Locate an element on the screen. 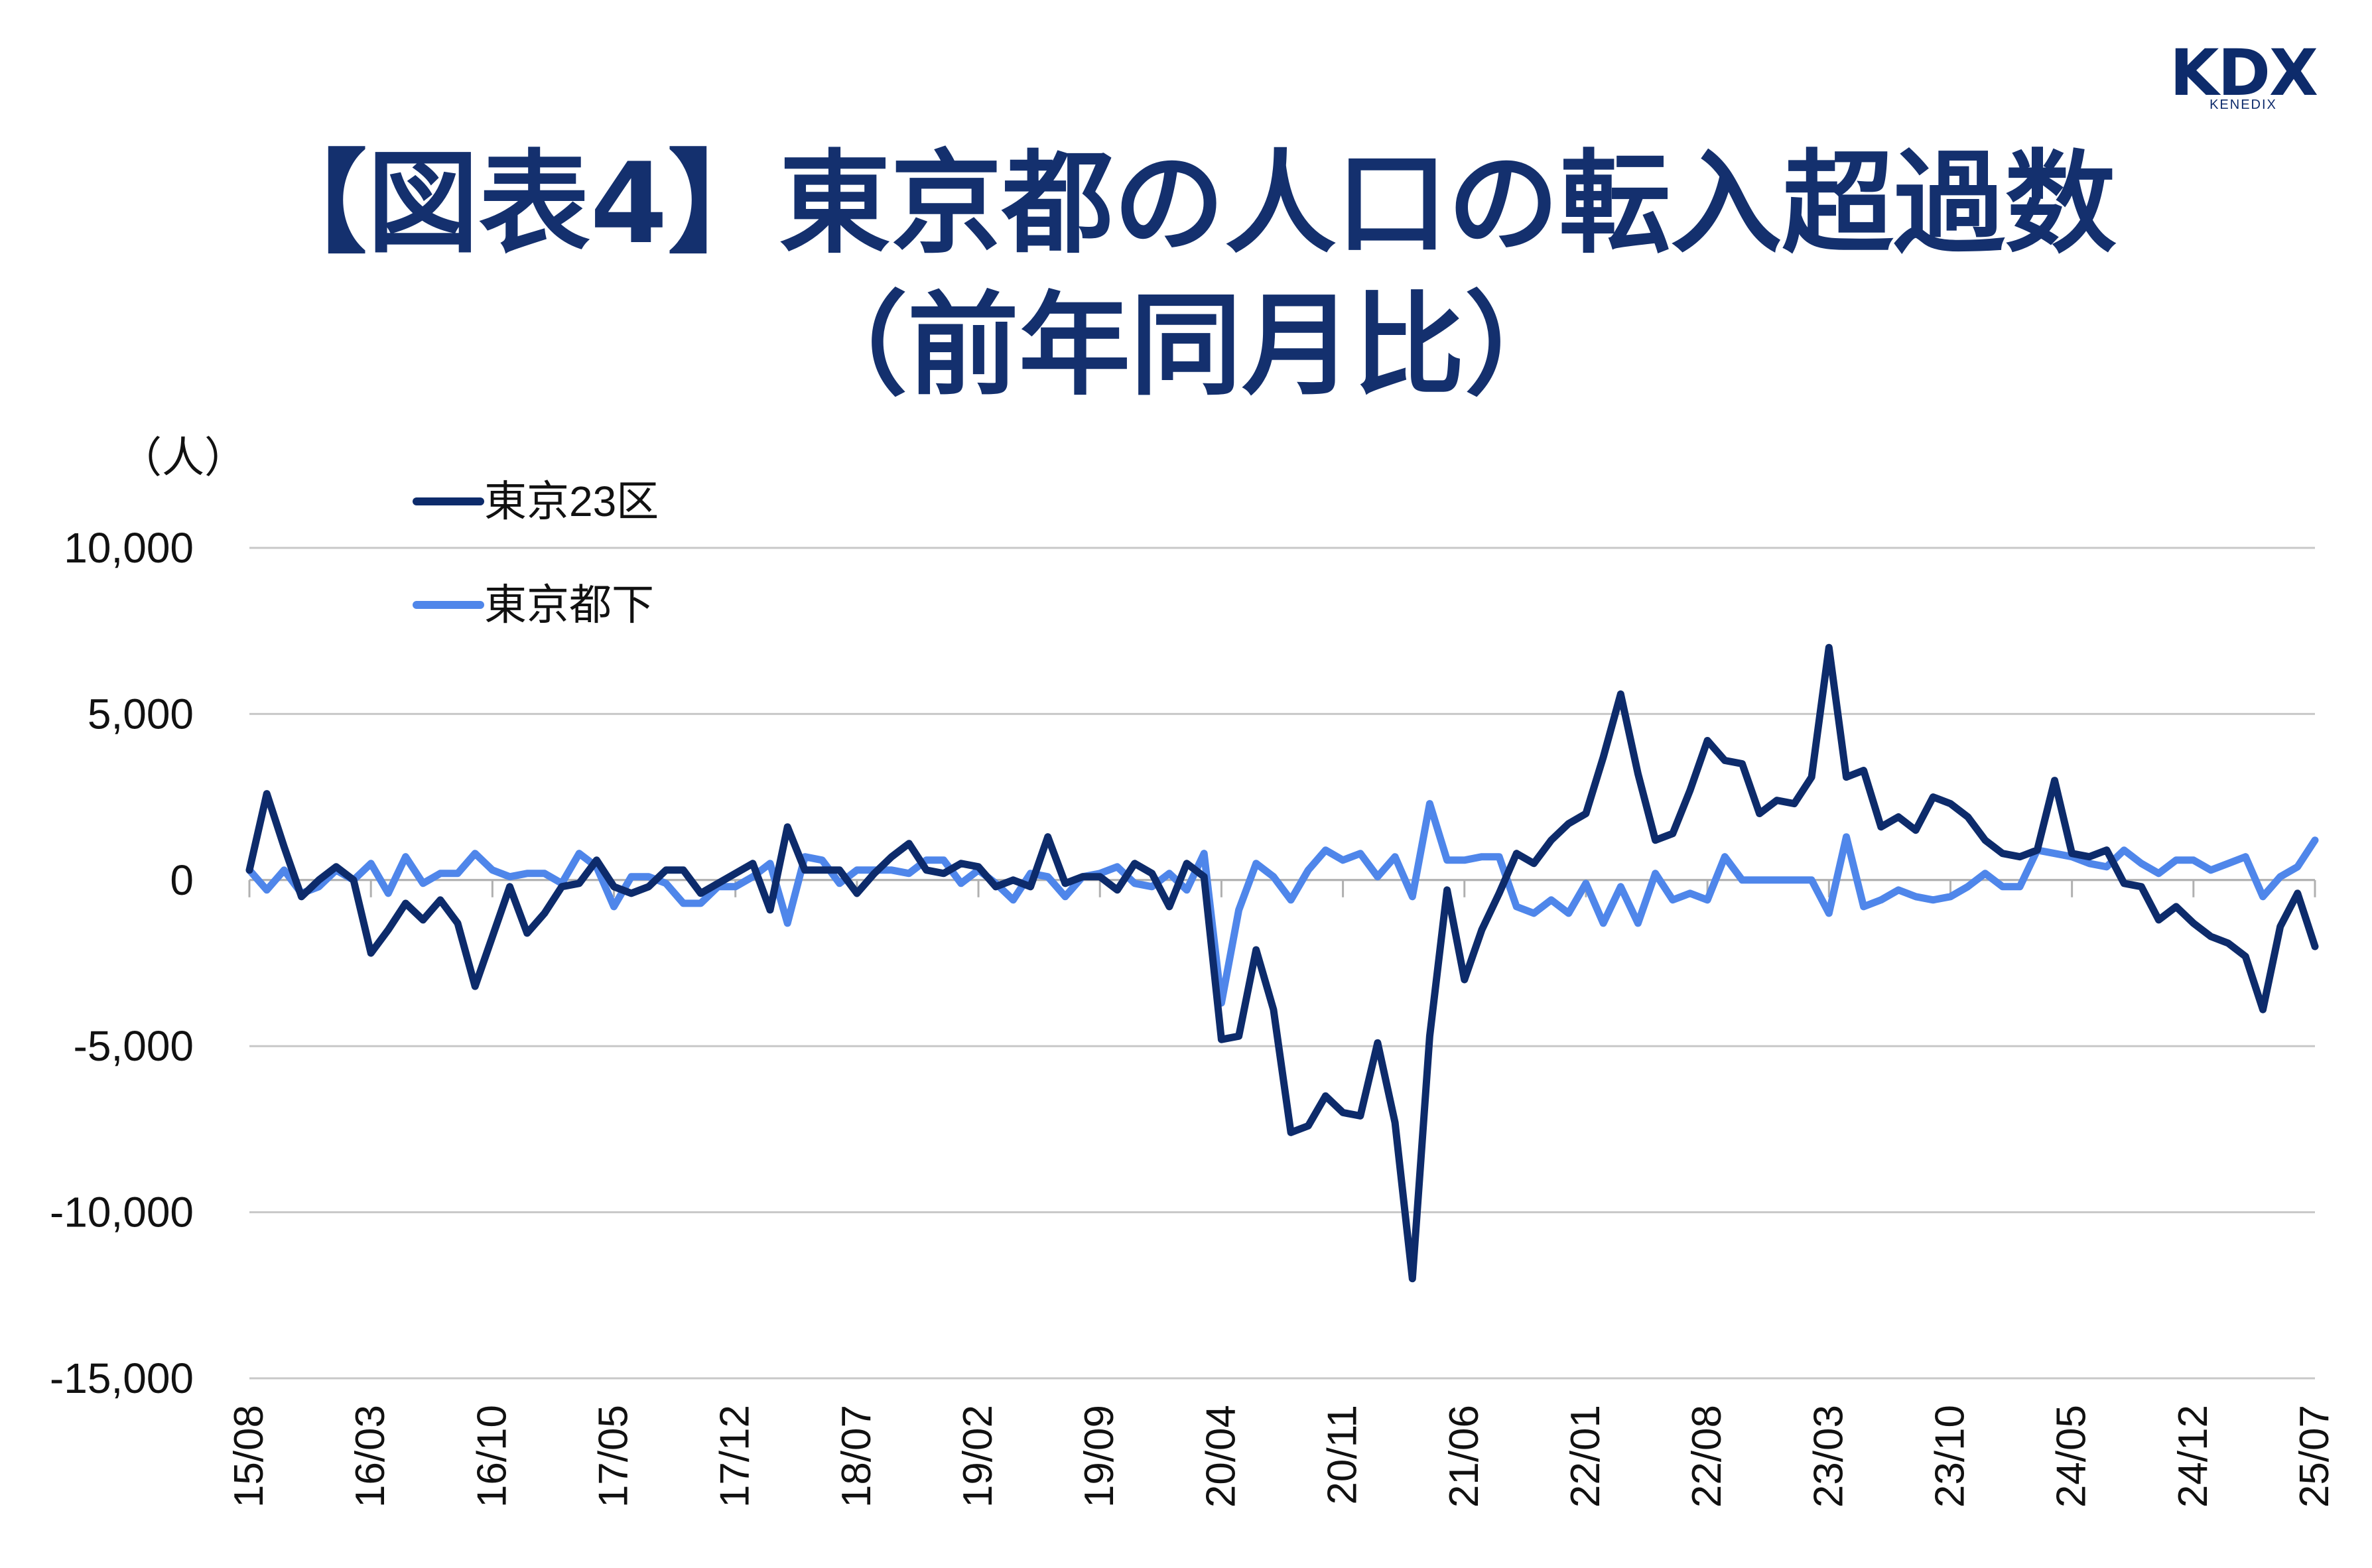 This screenshot has height=1568, width=2372. logo-main-text: KDX is located at coordinates (2243, 73).